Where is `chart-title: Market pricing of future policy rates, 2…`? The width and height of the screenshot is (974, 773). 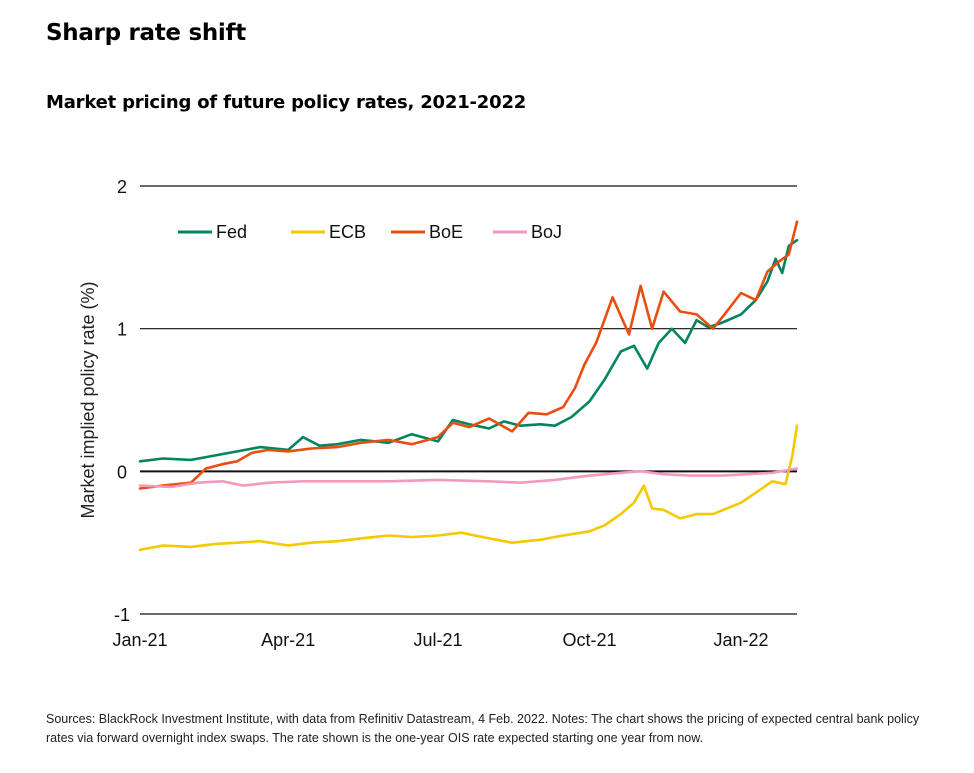
chart-title: Market pricing of future policy rates, 2… is located at coordinates (286, 102).